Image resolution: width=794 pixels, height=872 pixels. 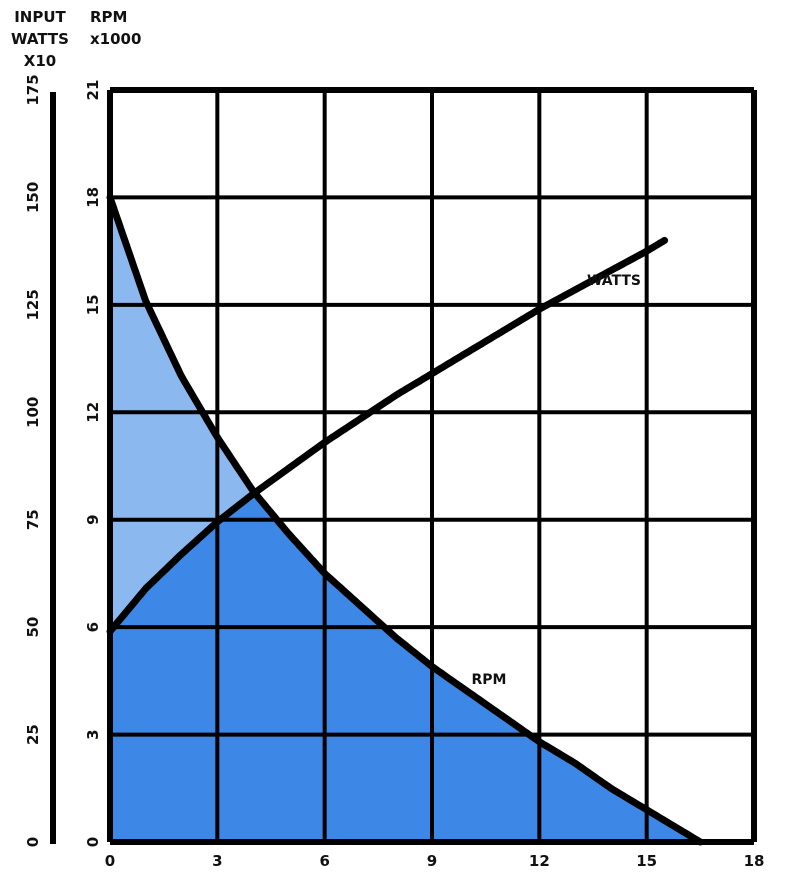 What do you see at coordinates (324, 861) in the screenshot?
I see `x-tick-label: 6` at bounding box center [324, 861].